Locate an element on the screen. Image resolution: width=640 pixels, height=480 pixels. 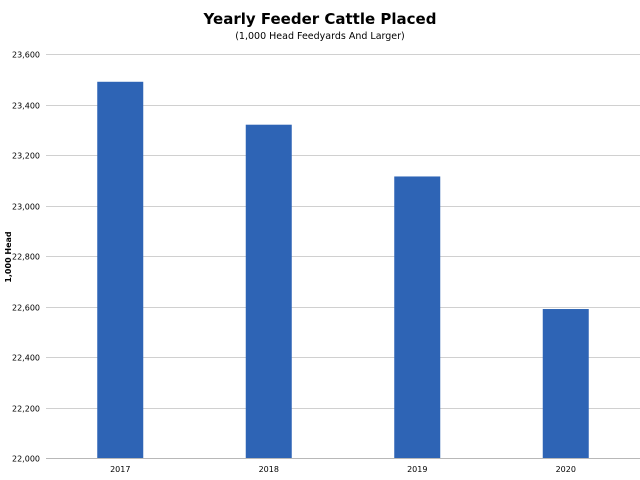
bar-2019 is located at coordinates (417, 317).